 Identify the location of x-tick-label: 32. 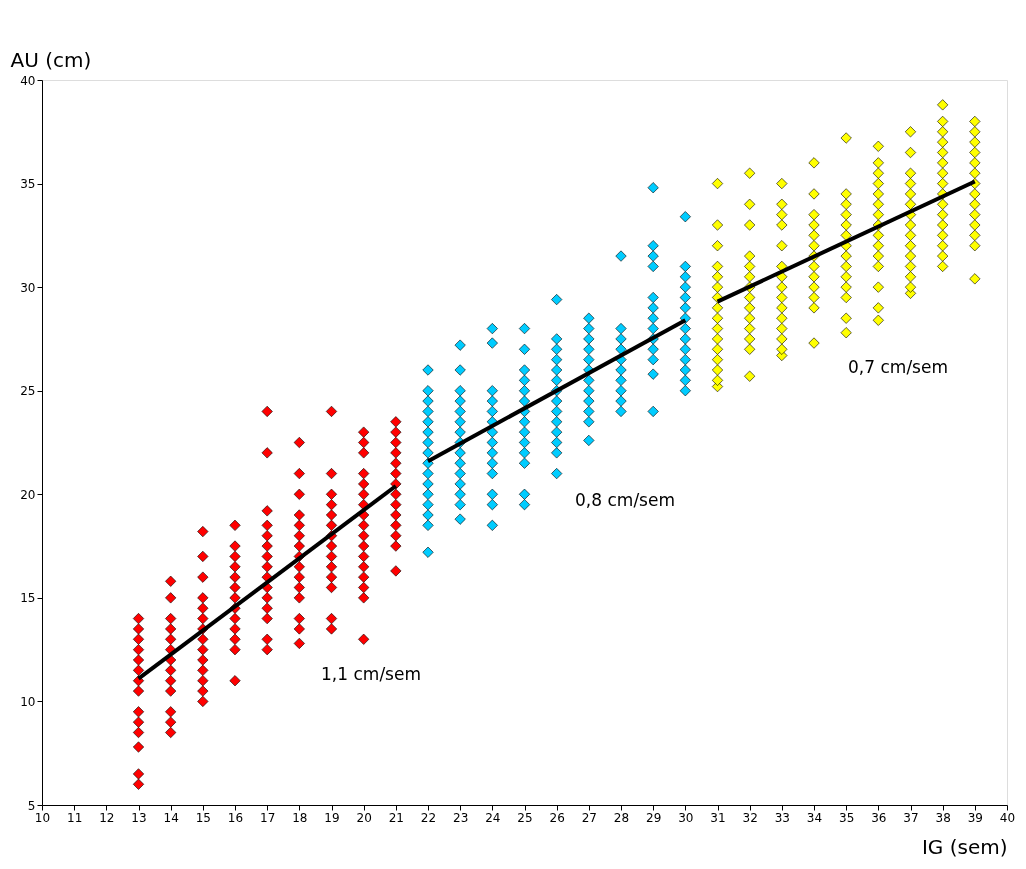
(750, 817).